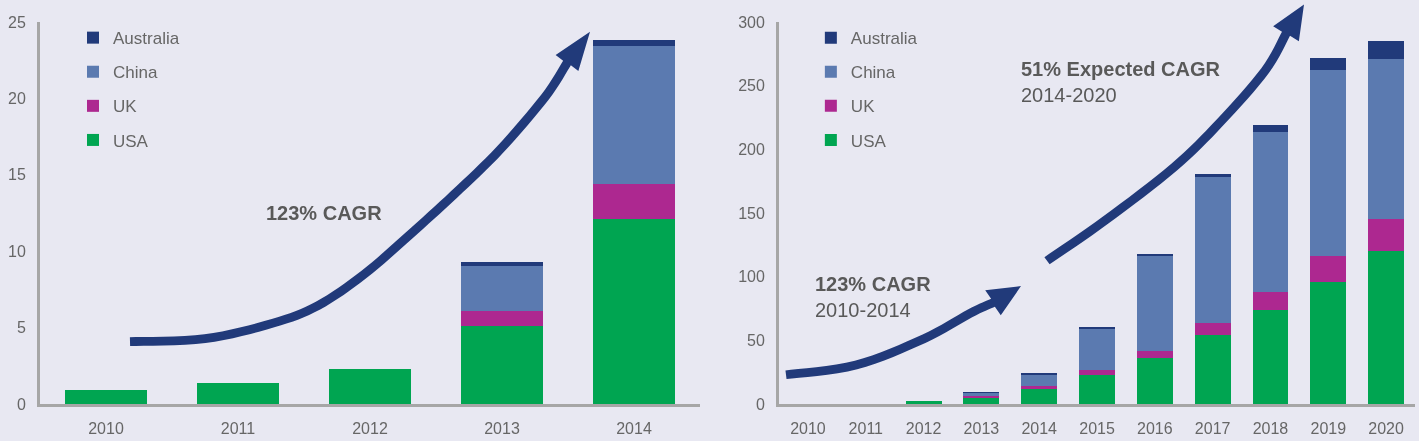 This screenshot has width=1419, height=441. I want to click on y-tick-label: 300, so click(751, 22).